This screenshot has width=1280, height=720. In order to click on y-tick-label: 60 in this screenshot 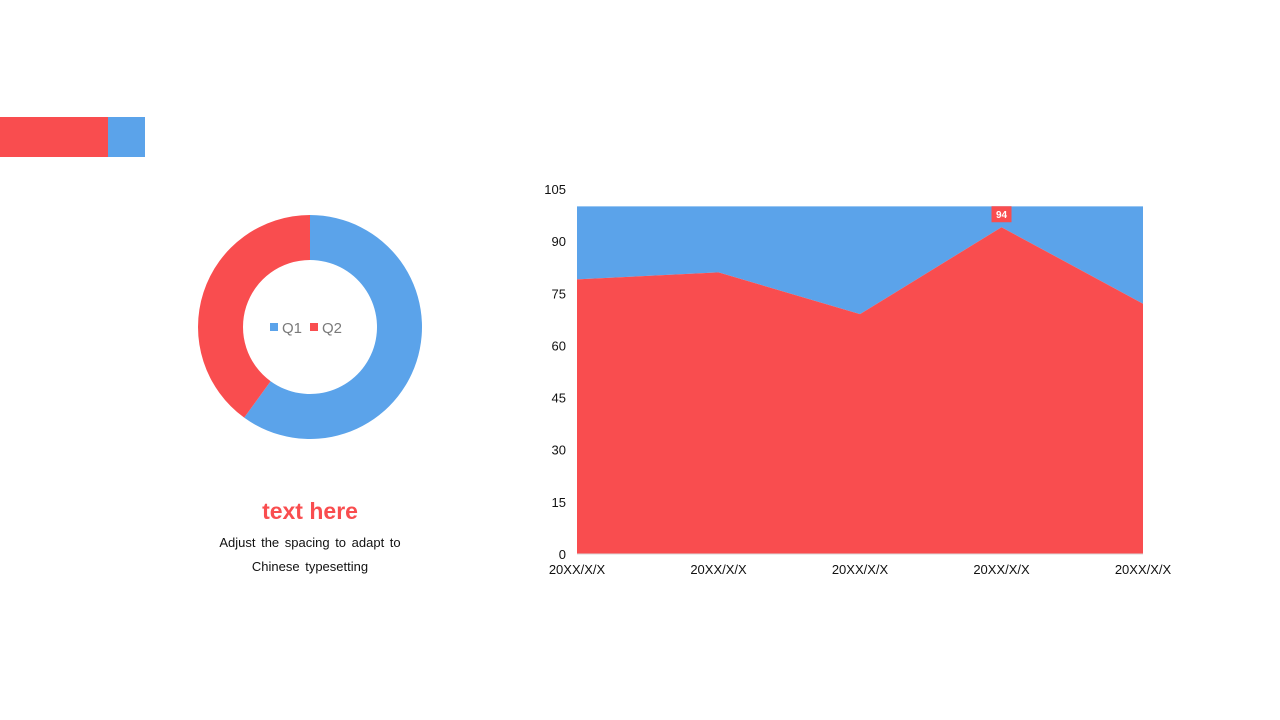, I will do `click(559, 345)`.